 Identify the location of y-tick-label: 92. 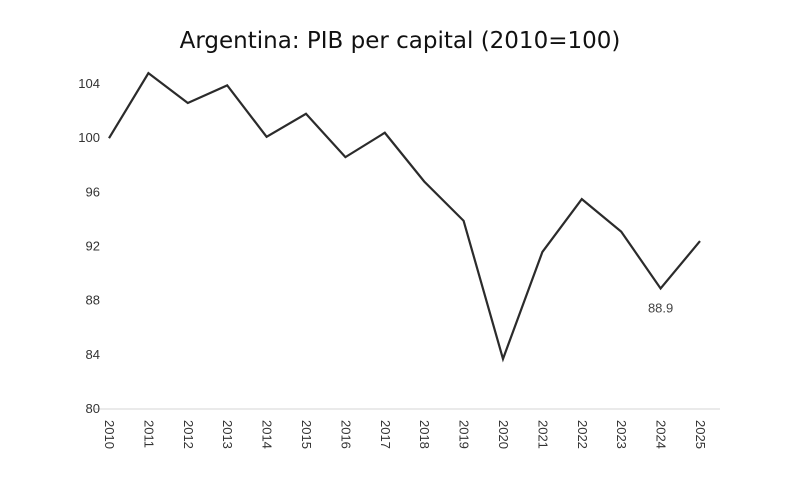
(93, 246).